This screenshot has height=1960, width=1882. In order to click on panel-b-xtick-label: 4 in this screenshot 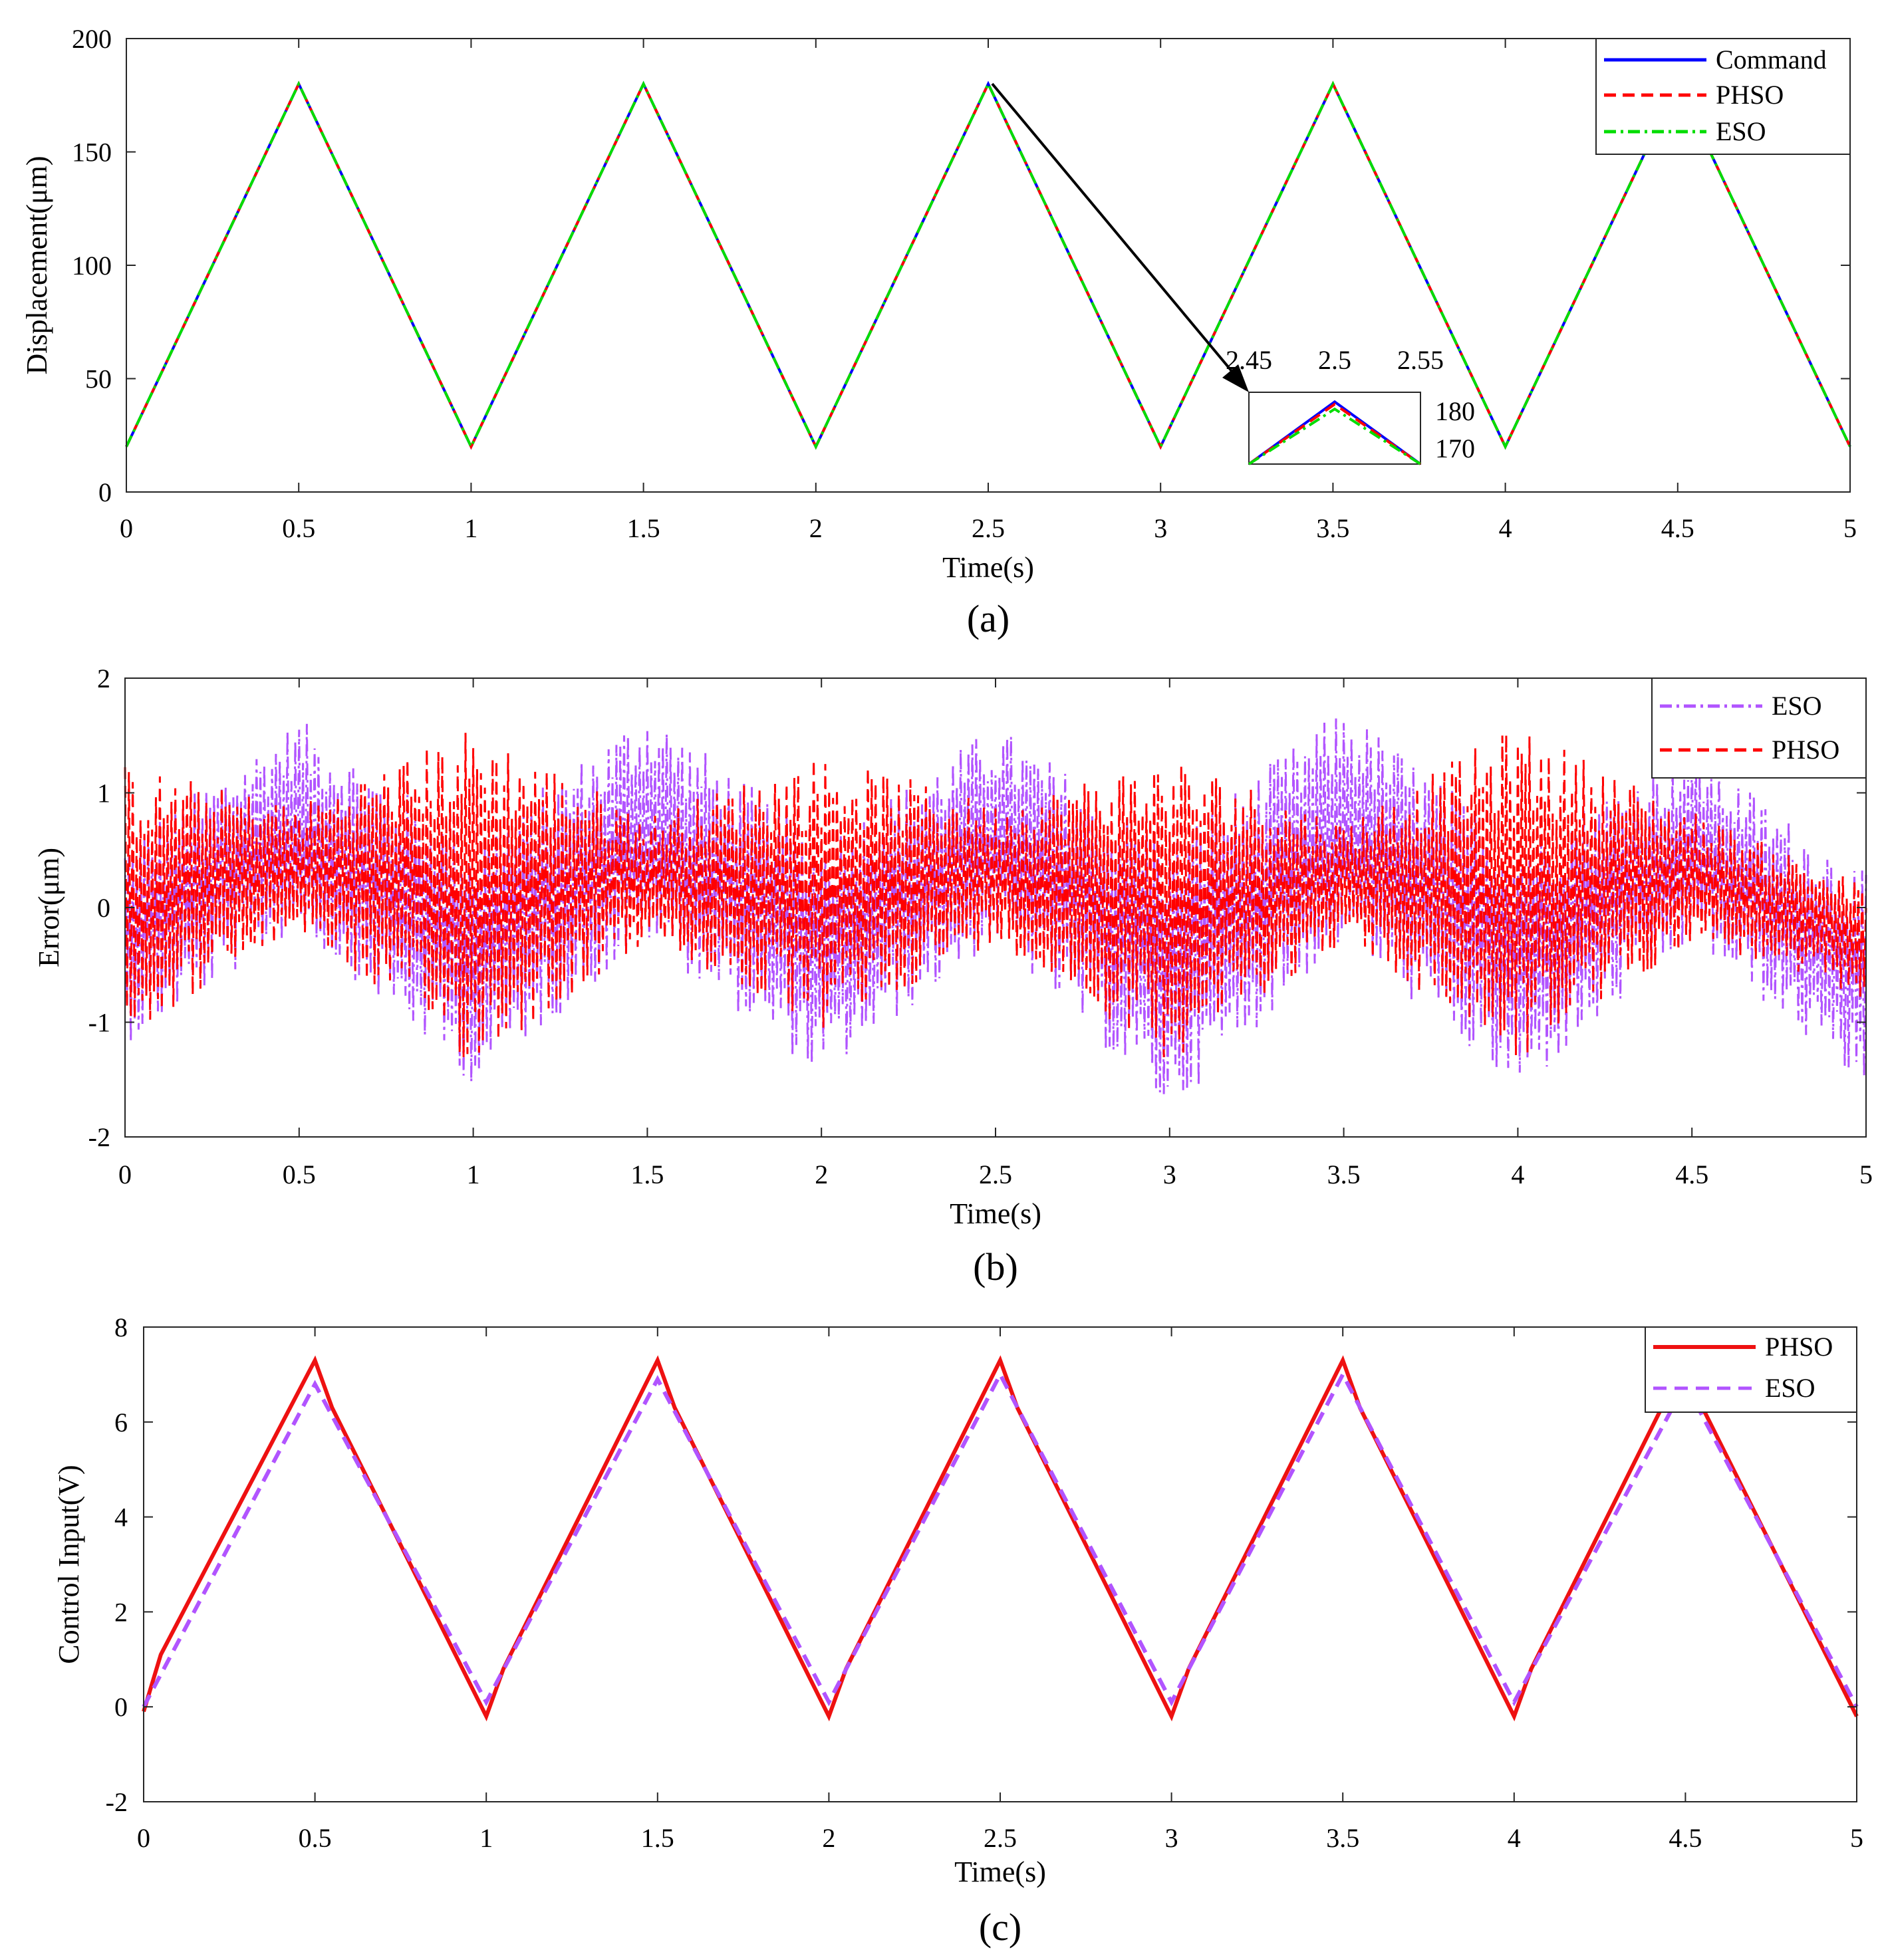, I will do `click(1518, 1174)`.